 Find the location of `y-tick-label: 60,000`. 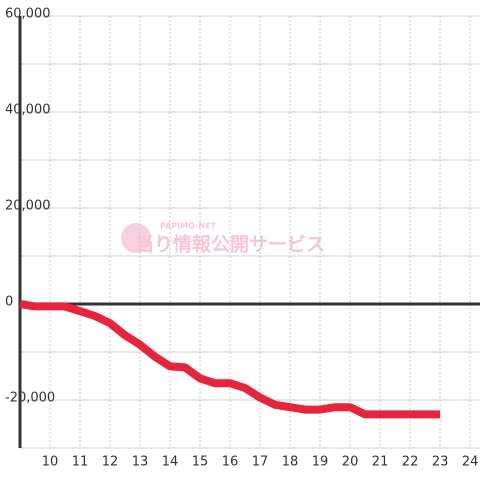

y-tick-label: 60,000 is located at coordinates (28, 14).